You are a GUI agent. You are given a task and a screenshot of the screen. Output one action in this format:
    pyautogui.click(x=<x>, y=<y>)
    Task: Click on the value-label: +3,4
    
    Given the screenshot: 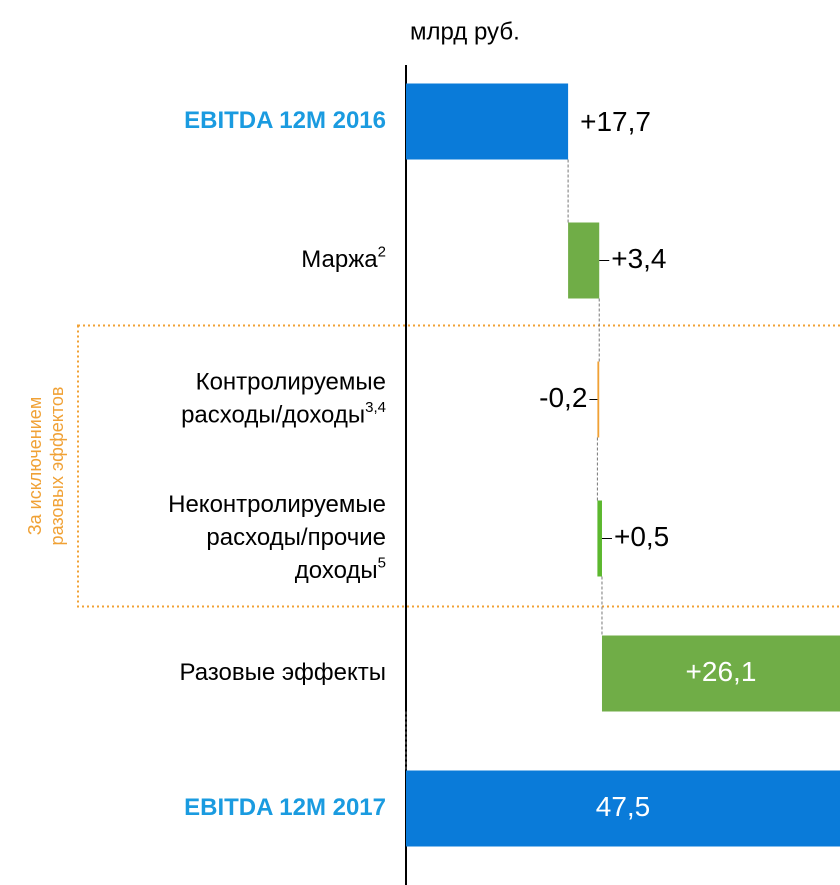 What is the action you would take?
    pyautogui.click(x=638, y=258)
    